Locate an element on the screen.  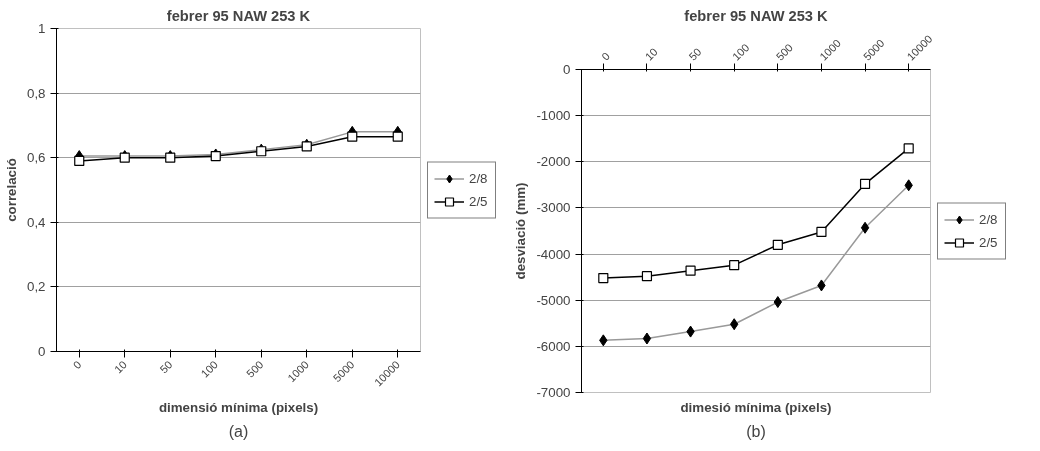
y-tick-label: -4000 is located at coordinates (553, 254).